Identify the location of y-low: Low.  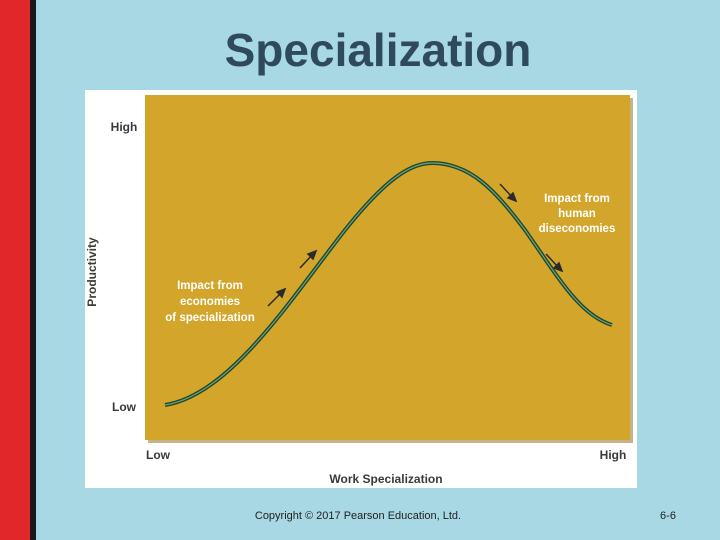
(124, 407).